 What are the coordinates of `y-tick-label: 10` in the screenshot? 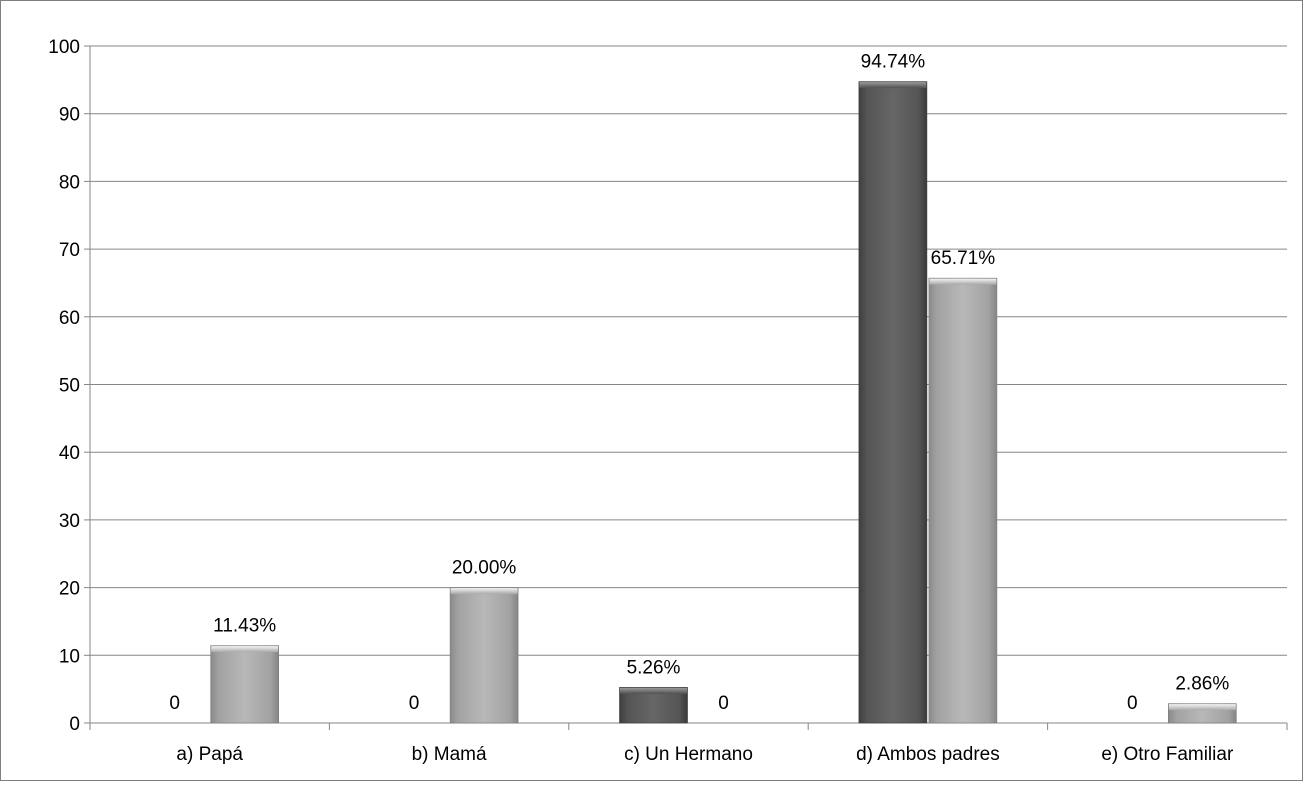 It's located at (69, 656).